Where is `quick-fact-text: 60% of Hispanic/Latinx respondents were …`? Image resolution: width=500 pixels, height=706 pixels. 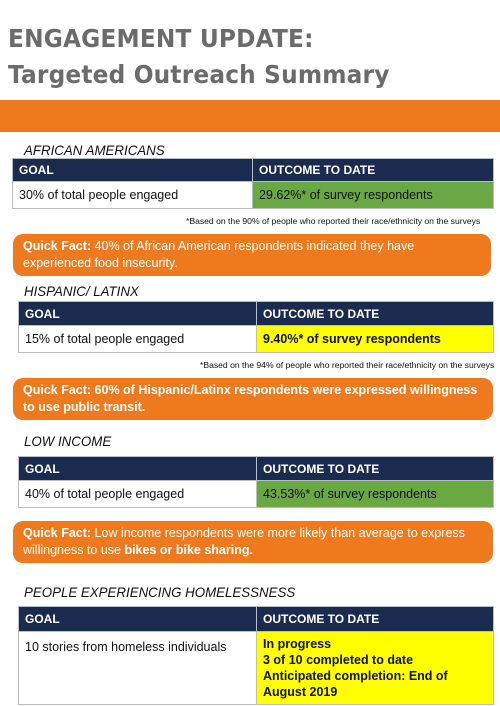 quick-fact-text: 60% of Hispanic/Latinx respondents were … is located at coordinates (250, 398).